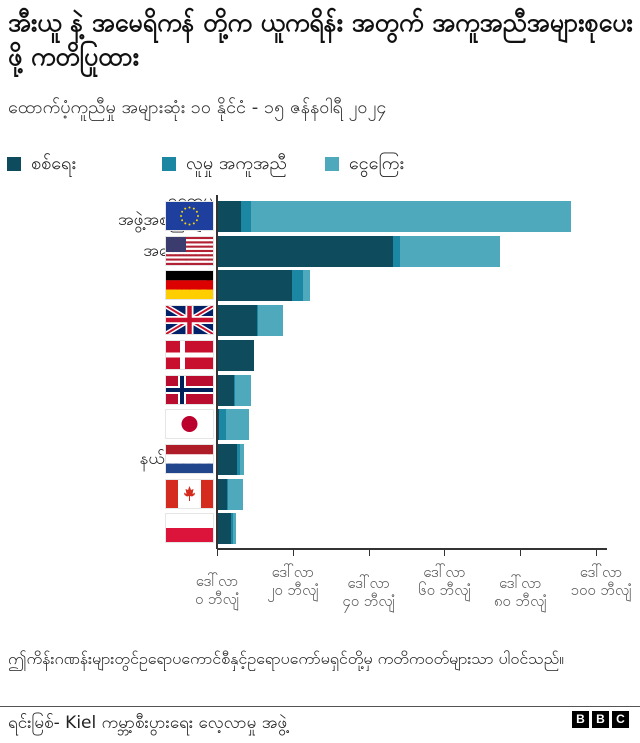 The height and width of the screenshot is (743, 640). What do you see at coordinates (14, 164) in the screenshot?
I see `legend-swatch-military` at bounding box center [14, 164].